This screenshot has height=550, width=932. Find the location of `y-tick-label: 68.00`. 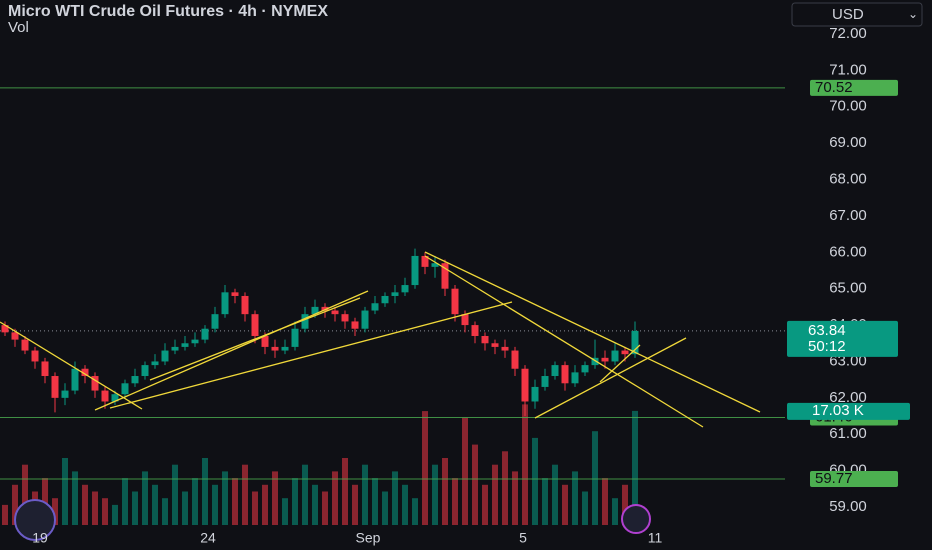

y-tick-label: 68.00 is located at coordinates (848, 179).